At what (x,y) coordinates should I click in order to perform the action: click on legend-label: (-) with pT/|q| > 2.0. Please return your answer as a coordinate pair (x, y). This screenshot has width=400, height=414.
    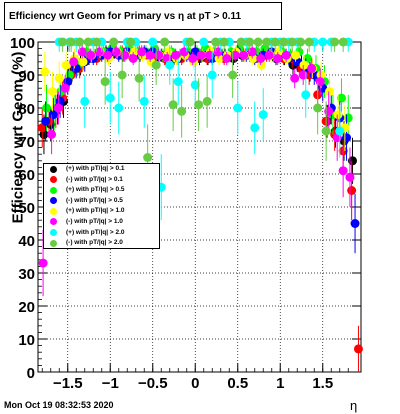
    Looking at the image, I should click on (94, 243).